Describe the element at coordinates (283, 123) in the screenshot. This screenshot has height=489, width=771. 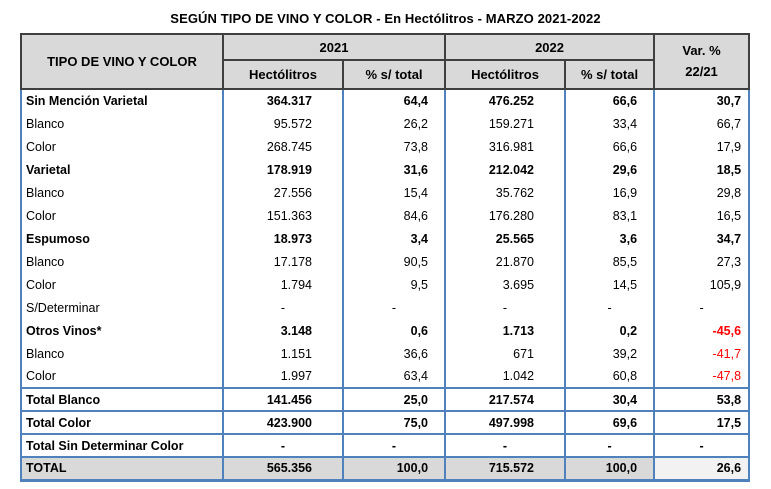
I see `hectolitros-2021-cell: 95.572` at that location.